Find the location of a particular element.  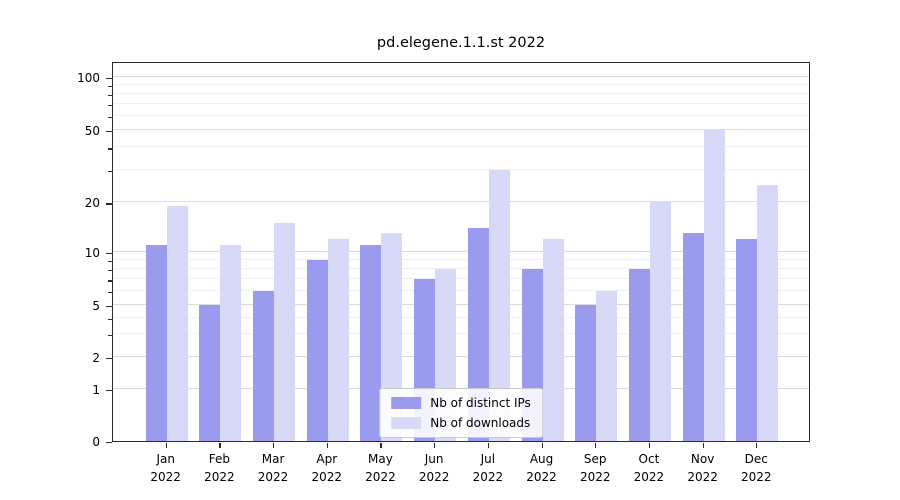

legend-item-downloads: Nb of downloads is located at coordinates (461, 423).